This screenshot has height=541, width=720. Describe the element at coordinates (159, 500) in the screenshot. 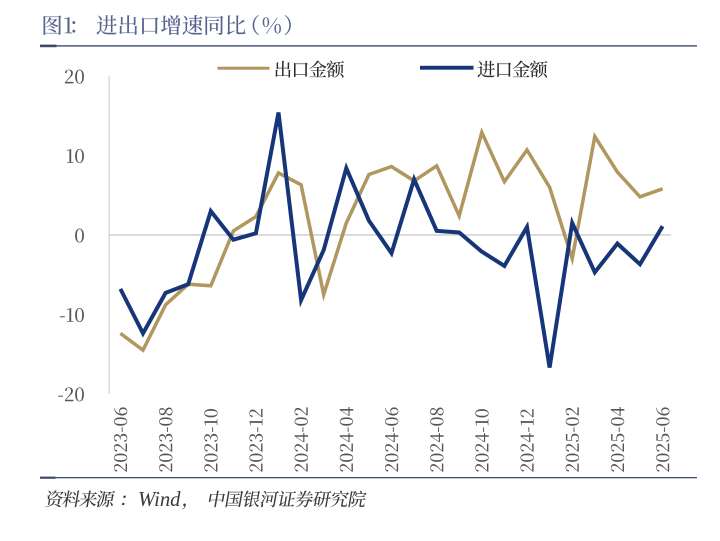

I see `svg-text: Wind` at that location.